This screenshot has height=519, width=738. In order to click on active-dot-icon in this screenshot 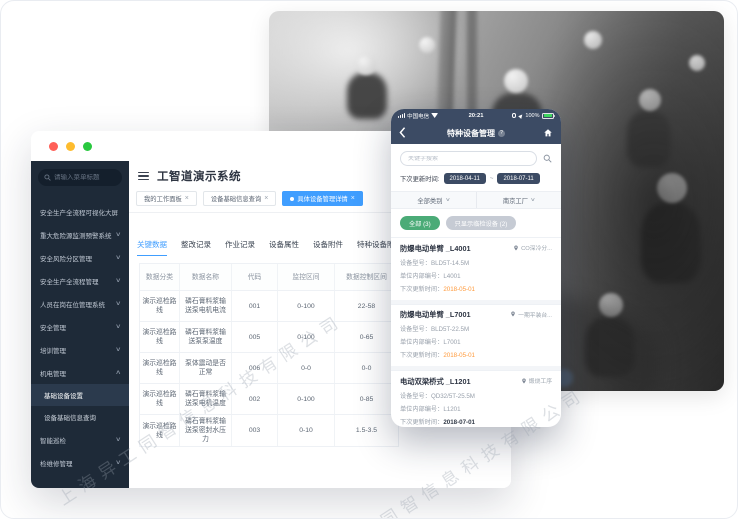, I will do `click(292, 198)`.